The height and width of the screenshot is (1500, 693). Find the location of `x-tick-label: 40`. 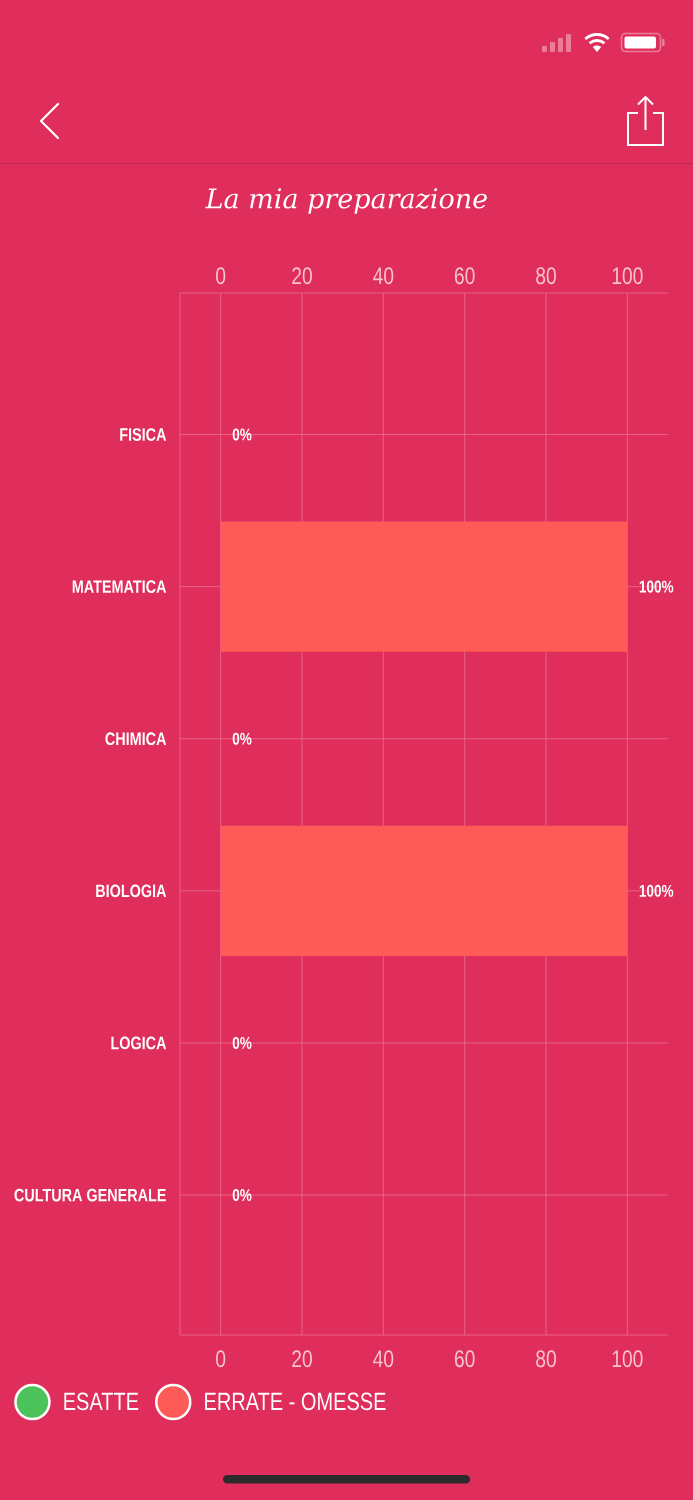

x-tick-label: 40 is located at coordinates (383, 276).